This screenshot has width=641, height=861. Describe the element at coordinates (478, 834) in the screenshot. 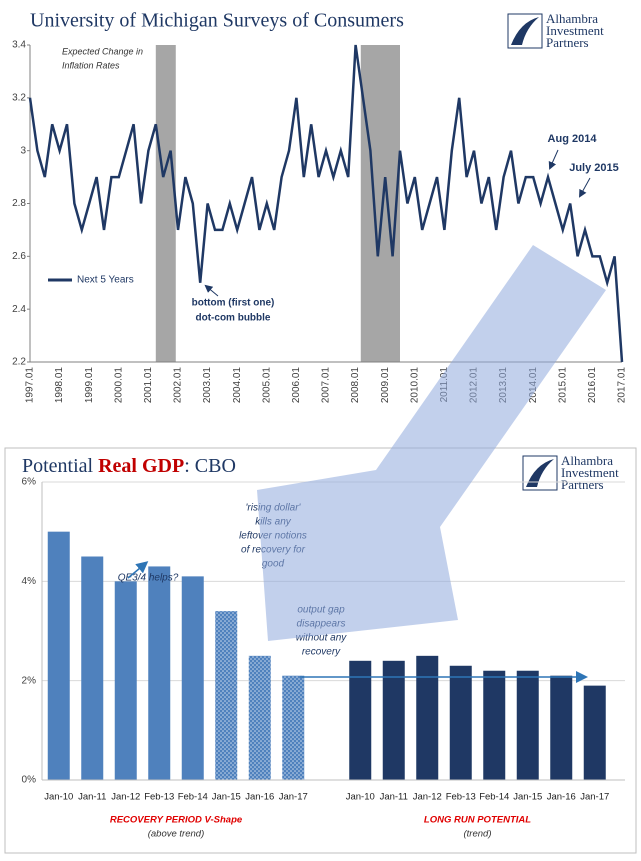

I see `group-sublabel: (trend)` at that location.